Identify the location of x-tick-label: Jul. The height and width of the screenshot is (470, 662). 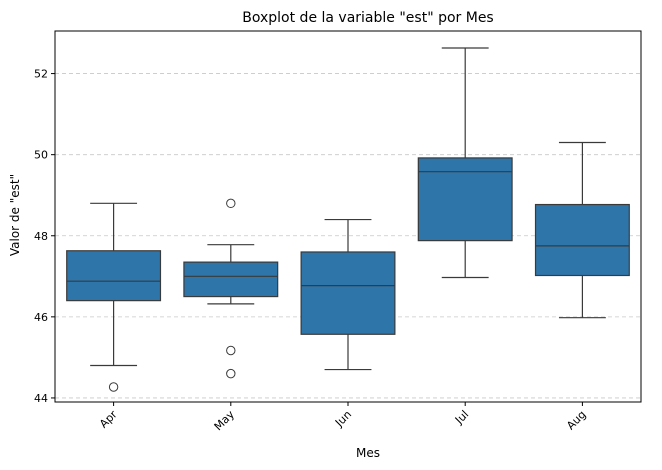
(461, 417).